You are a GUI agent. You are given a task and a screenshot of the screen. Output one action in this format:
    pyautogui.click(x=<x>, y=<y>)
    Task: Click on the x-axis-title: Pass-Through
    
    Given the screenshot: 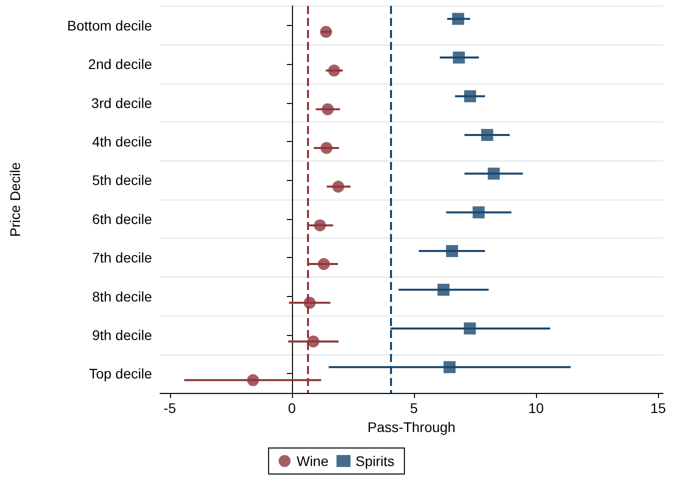 What is the action you would take?
    pyautogui.click(x=412, y=426)
    